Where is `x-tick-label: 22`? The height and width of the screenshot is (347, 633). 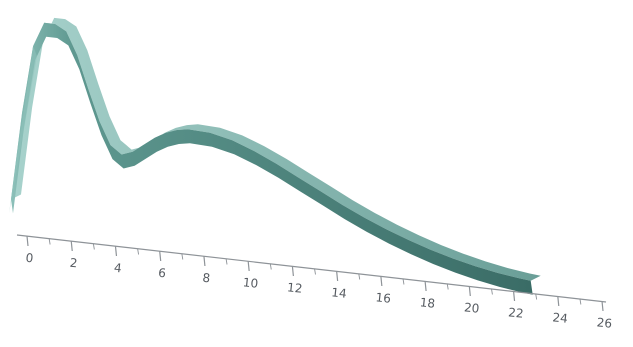
x-tick-label: 22 is located at coordinates (516, 313).